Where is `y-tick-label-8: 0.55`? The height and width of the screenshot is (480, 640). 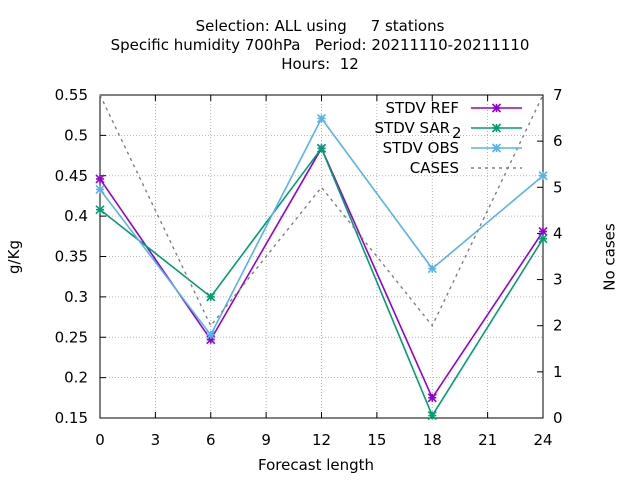
y-tick-label-8: 0.55 is located at coordinates (71, 95).